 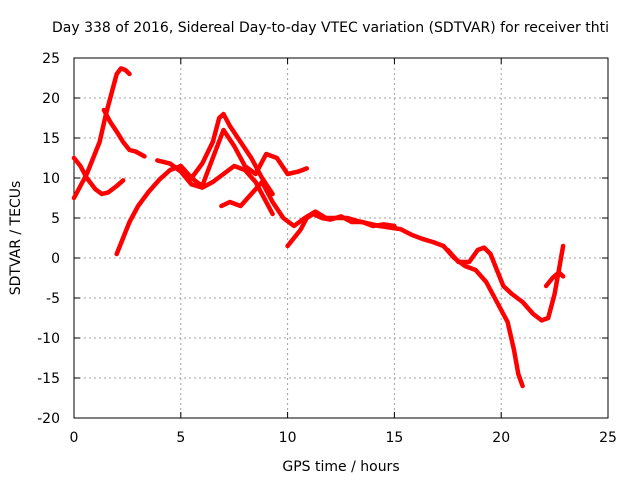 I want to click on y-tick-label: -15, so click(x=48, y=379).